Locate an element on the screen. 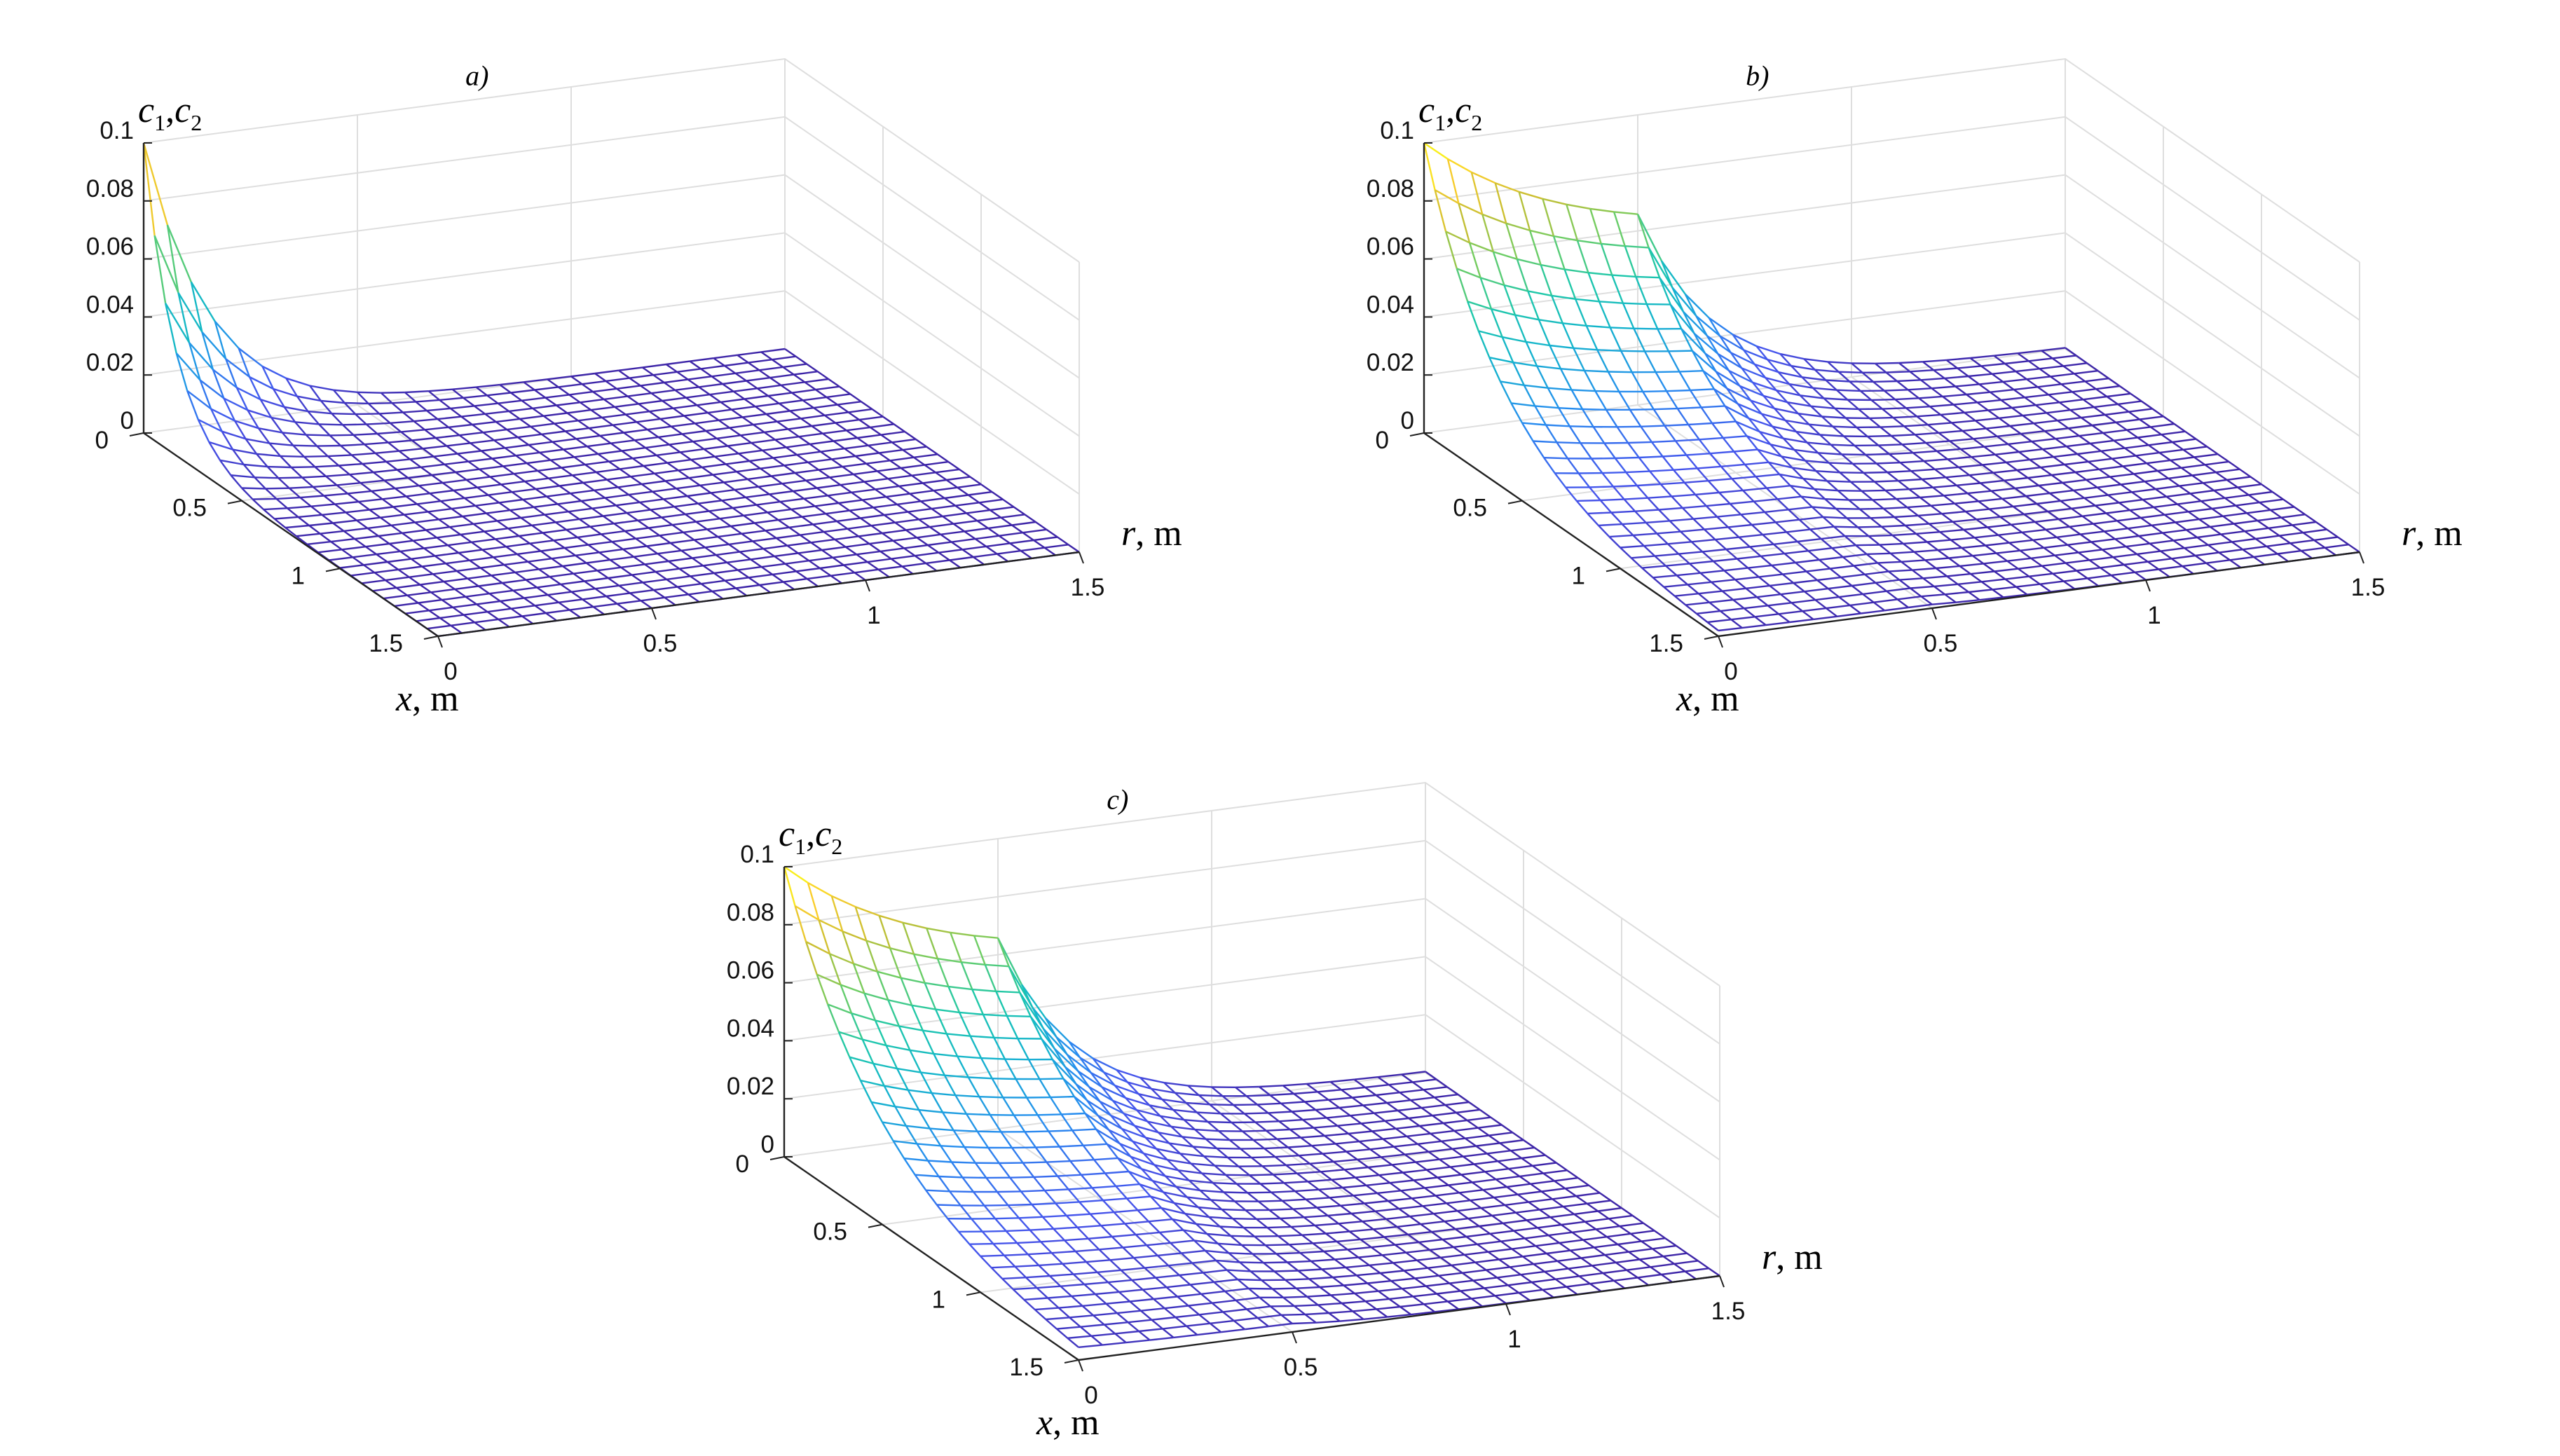 The image size is (2560, 1456). z-tick-label: 0.02 is located at coordinates (110, 362).